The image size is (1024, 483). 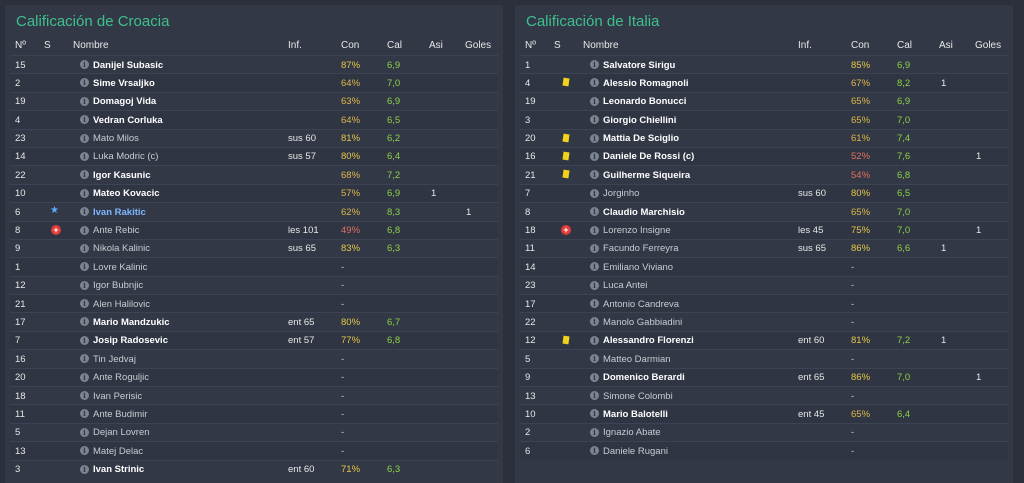 What do you see at coordinates (625, 286) in the screenshot?
I see `player-name: Luca Antei` at bounding box center [625, 286].